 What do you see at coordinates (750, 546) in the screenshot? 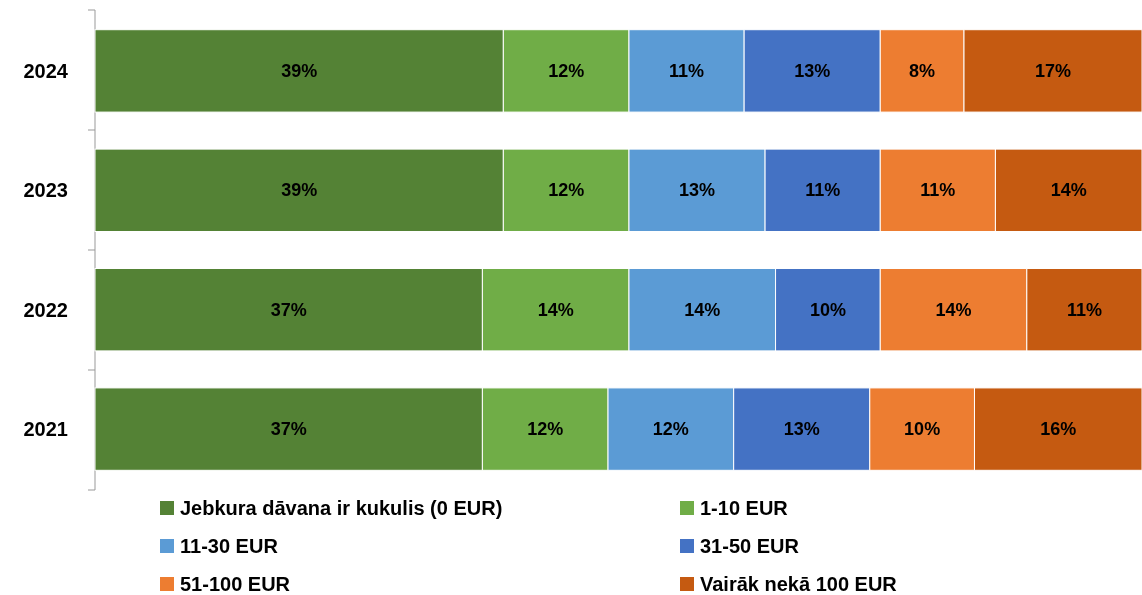
I see `legend-label: 31-50 EUR` at bounding box center [750, 546].